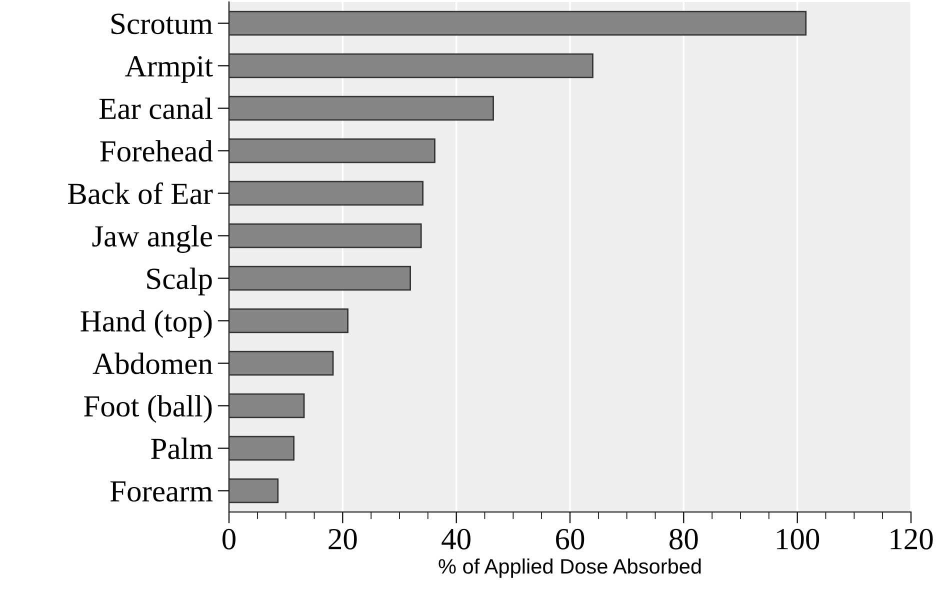 This screenshot has width=945, height=604. Describe the element at coordinates (684, 539) in the screenshot. I see `x-tick-label: 80` at that location.